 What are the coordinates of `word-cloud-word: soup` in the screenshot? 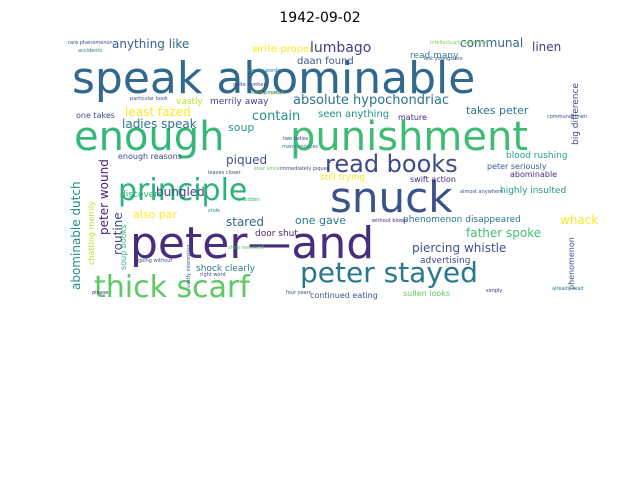 It's located at (241, 127).